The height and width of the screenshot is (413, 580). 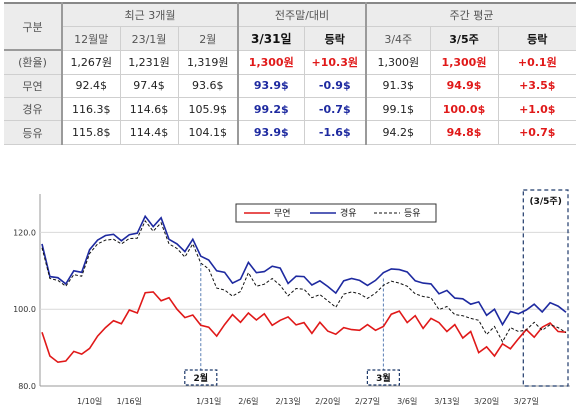 What do you see at coordinates (271, 109) in the screenshot?
I see `table-cell: 99.2$` at bounding box center [271, 109].